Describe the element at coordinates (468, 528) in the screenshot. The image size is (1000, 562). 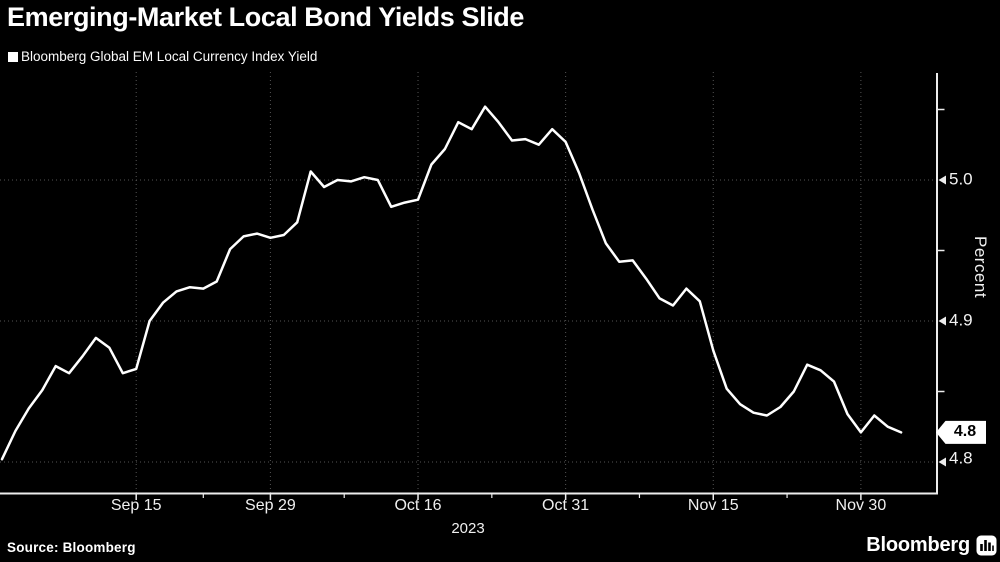
I see `x-axis-year-label: 2023` at that location.